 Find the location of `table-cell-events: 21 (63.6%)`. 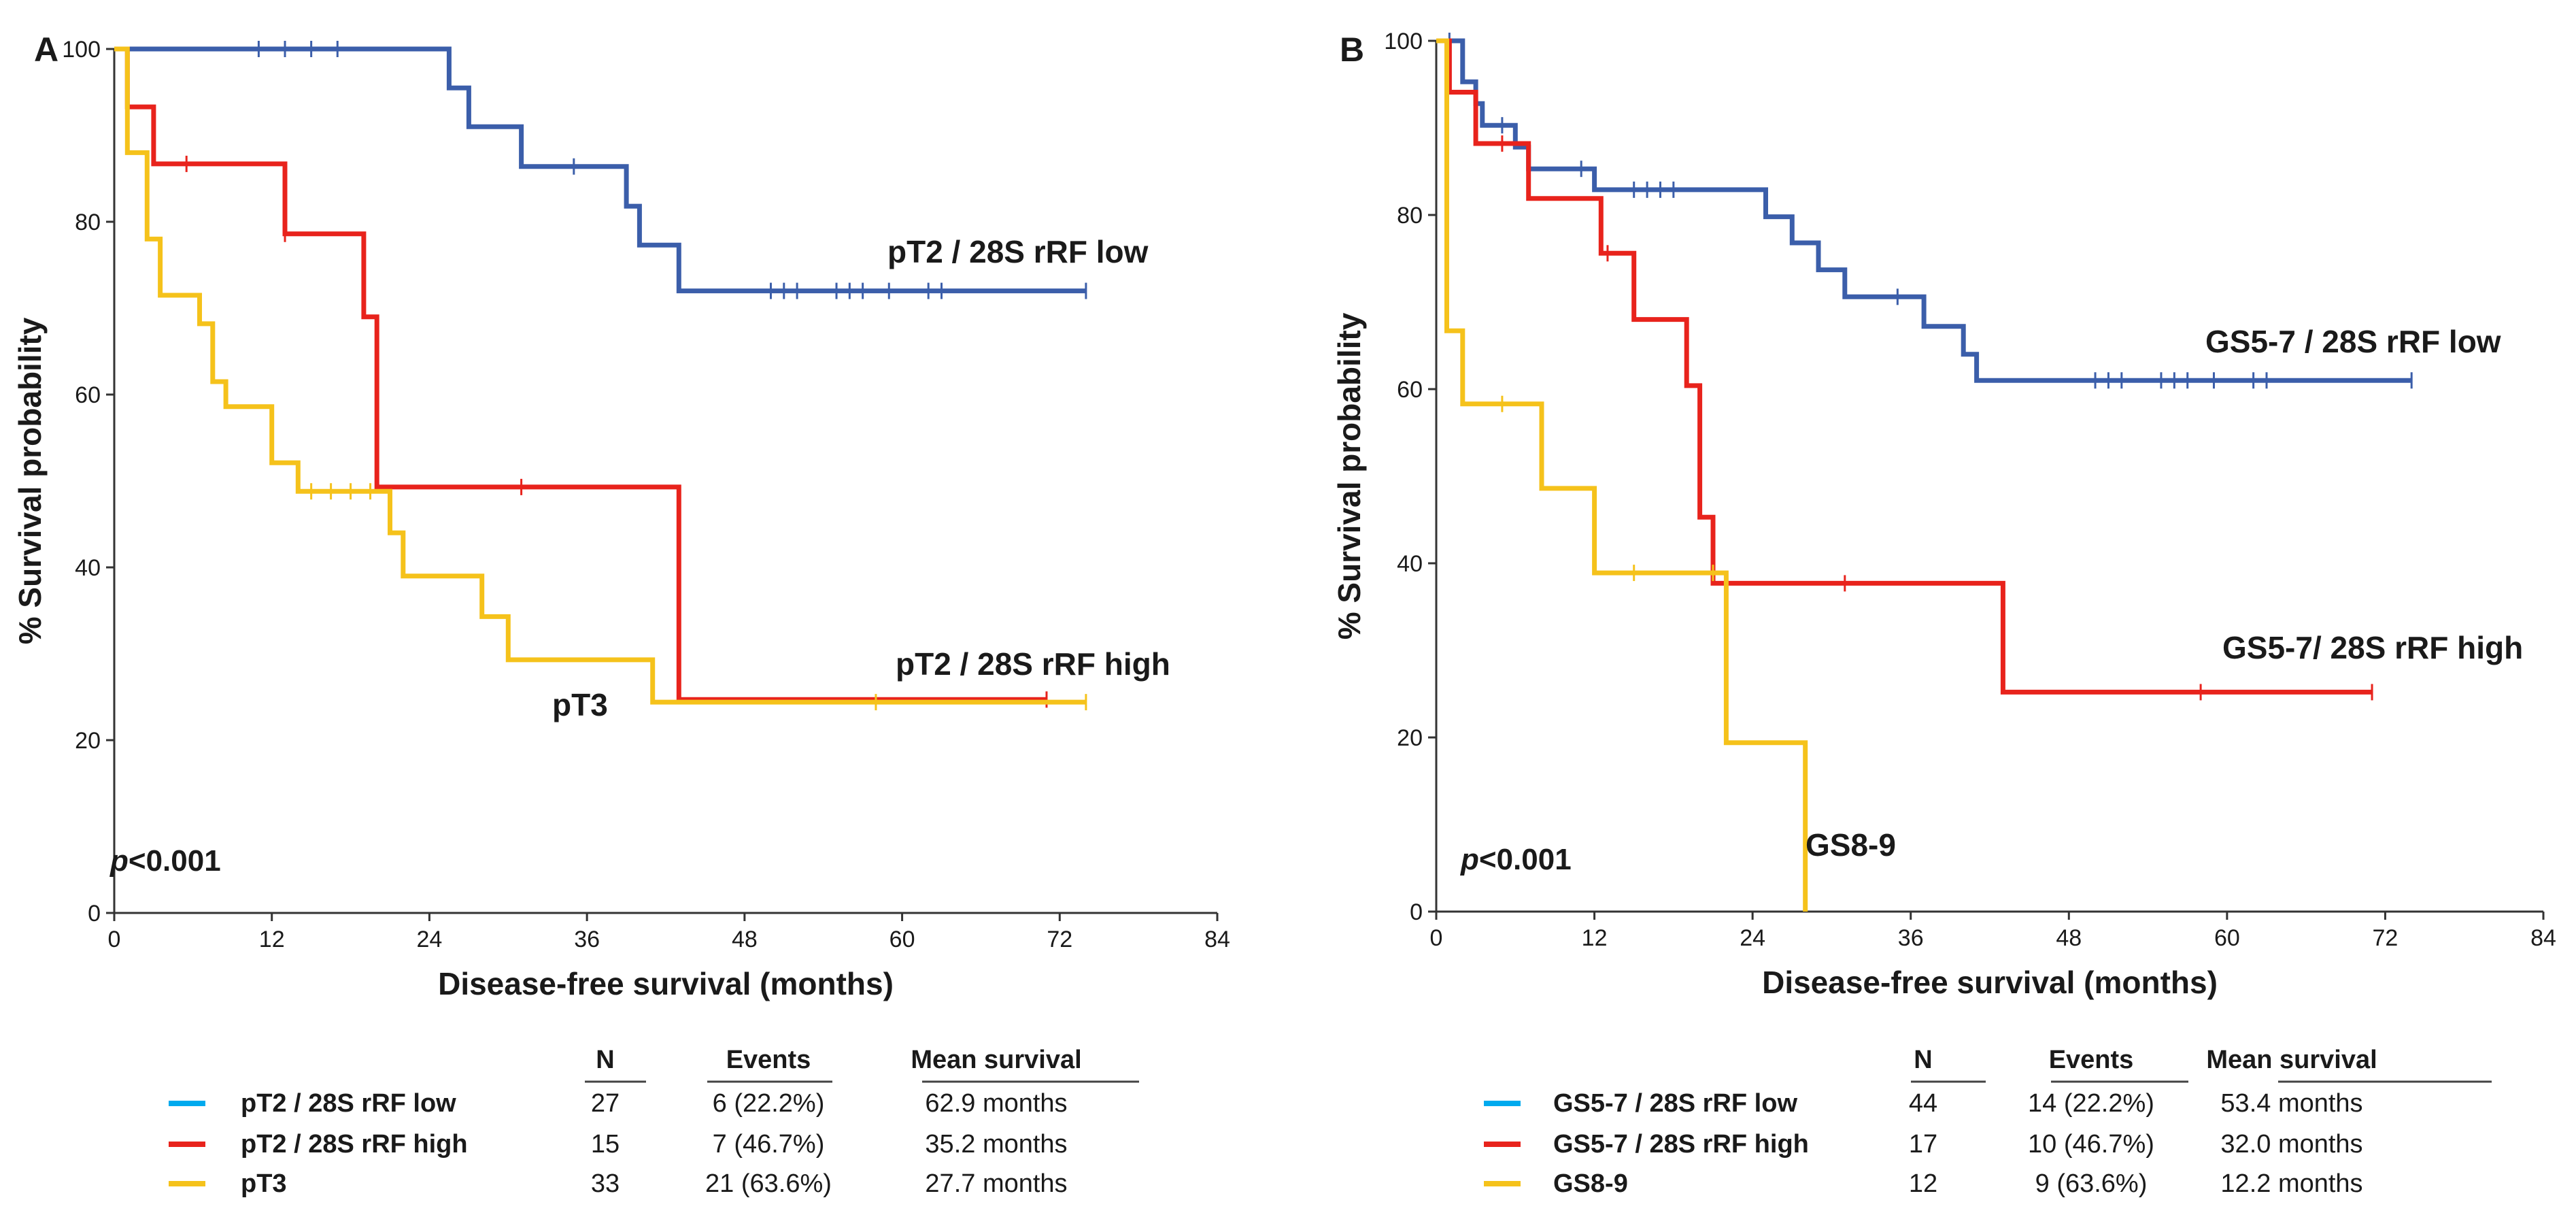

table-cell-events: 21 (63.6%) is located at coordinates (768, 1183).